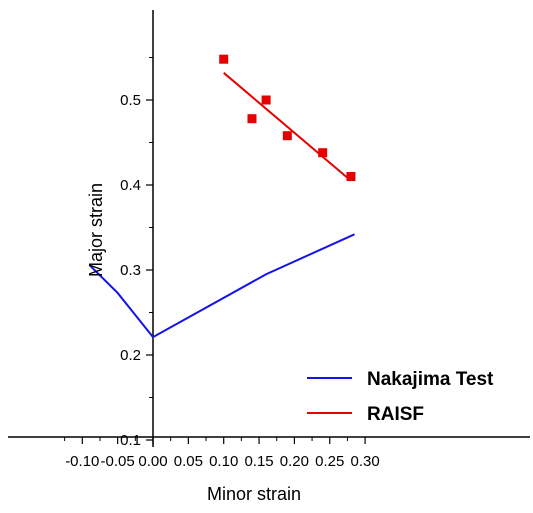 This screenshot has height=513, width=533. Describe the element at coordinates (364, 461) in the screenshot. I see `x-tick-label: 0.30` at that location.